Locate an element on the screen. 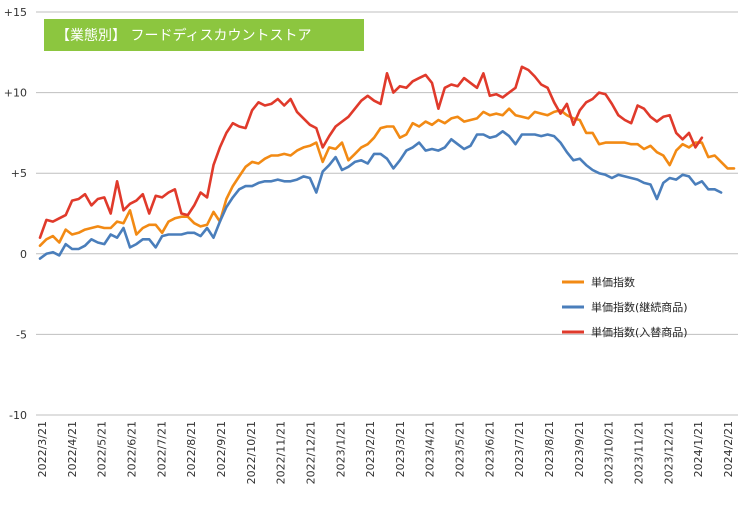 The width and height of the screenshot is (742, 510). x-tick-label: 2023/11/21 is located at coordinates (639, 452).